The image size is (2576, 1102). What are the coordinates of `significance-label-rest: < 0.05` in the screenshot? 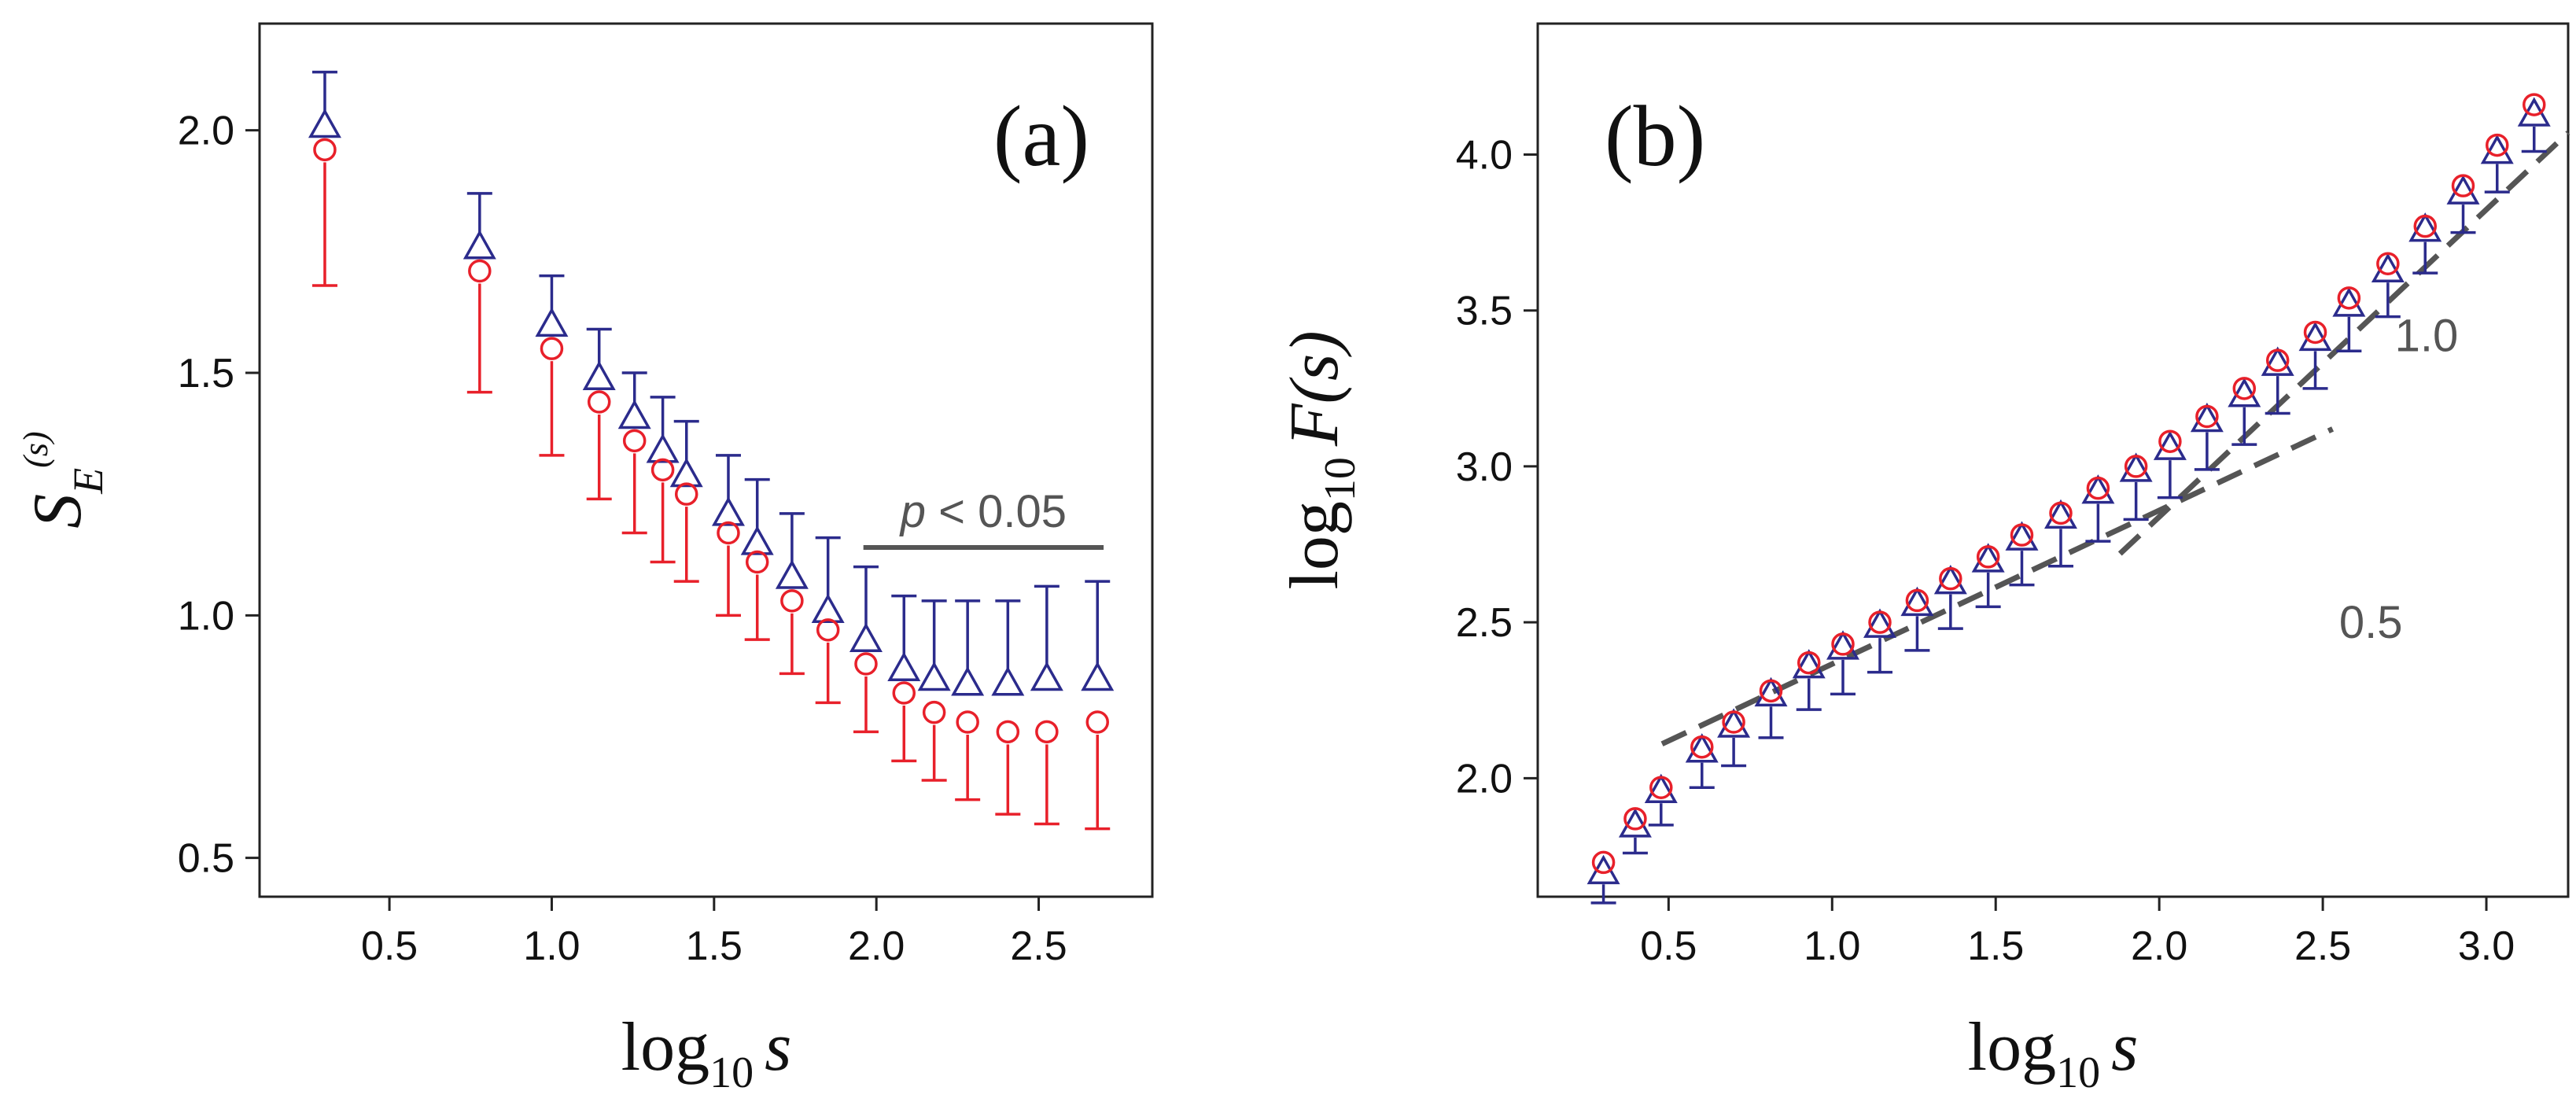 It's located at (996, 511).